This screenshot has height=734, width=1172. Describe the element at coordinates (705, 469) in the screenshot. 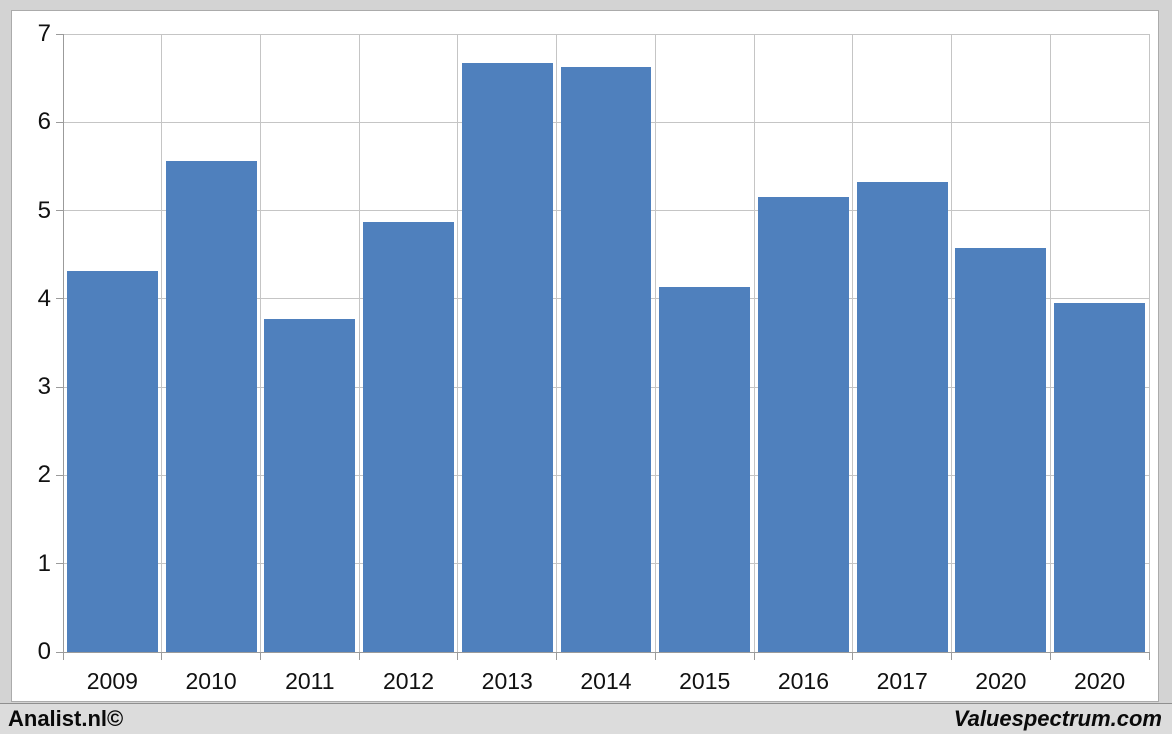

I see `bar-2015` at that location.